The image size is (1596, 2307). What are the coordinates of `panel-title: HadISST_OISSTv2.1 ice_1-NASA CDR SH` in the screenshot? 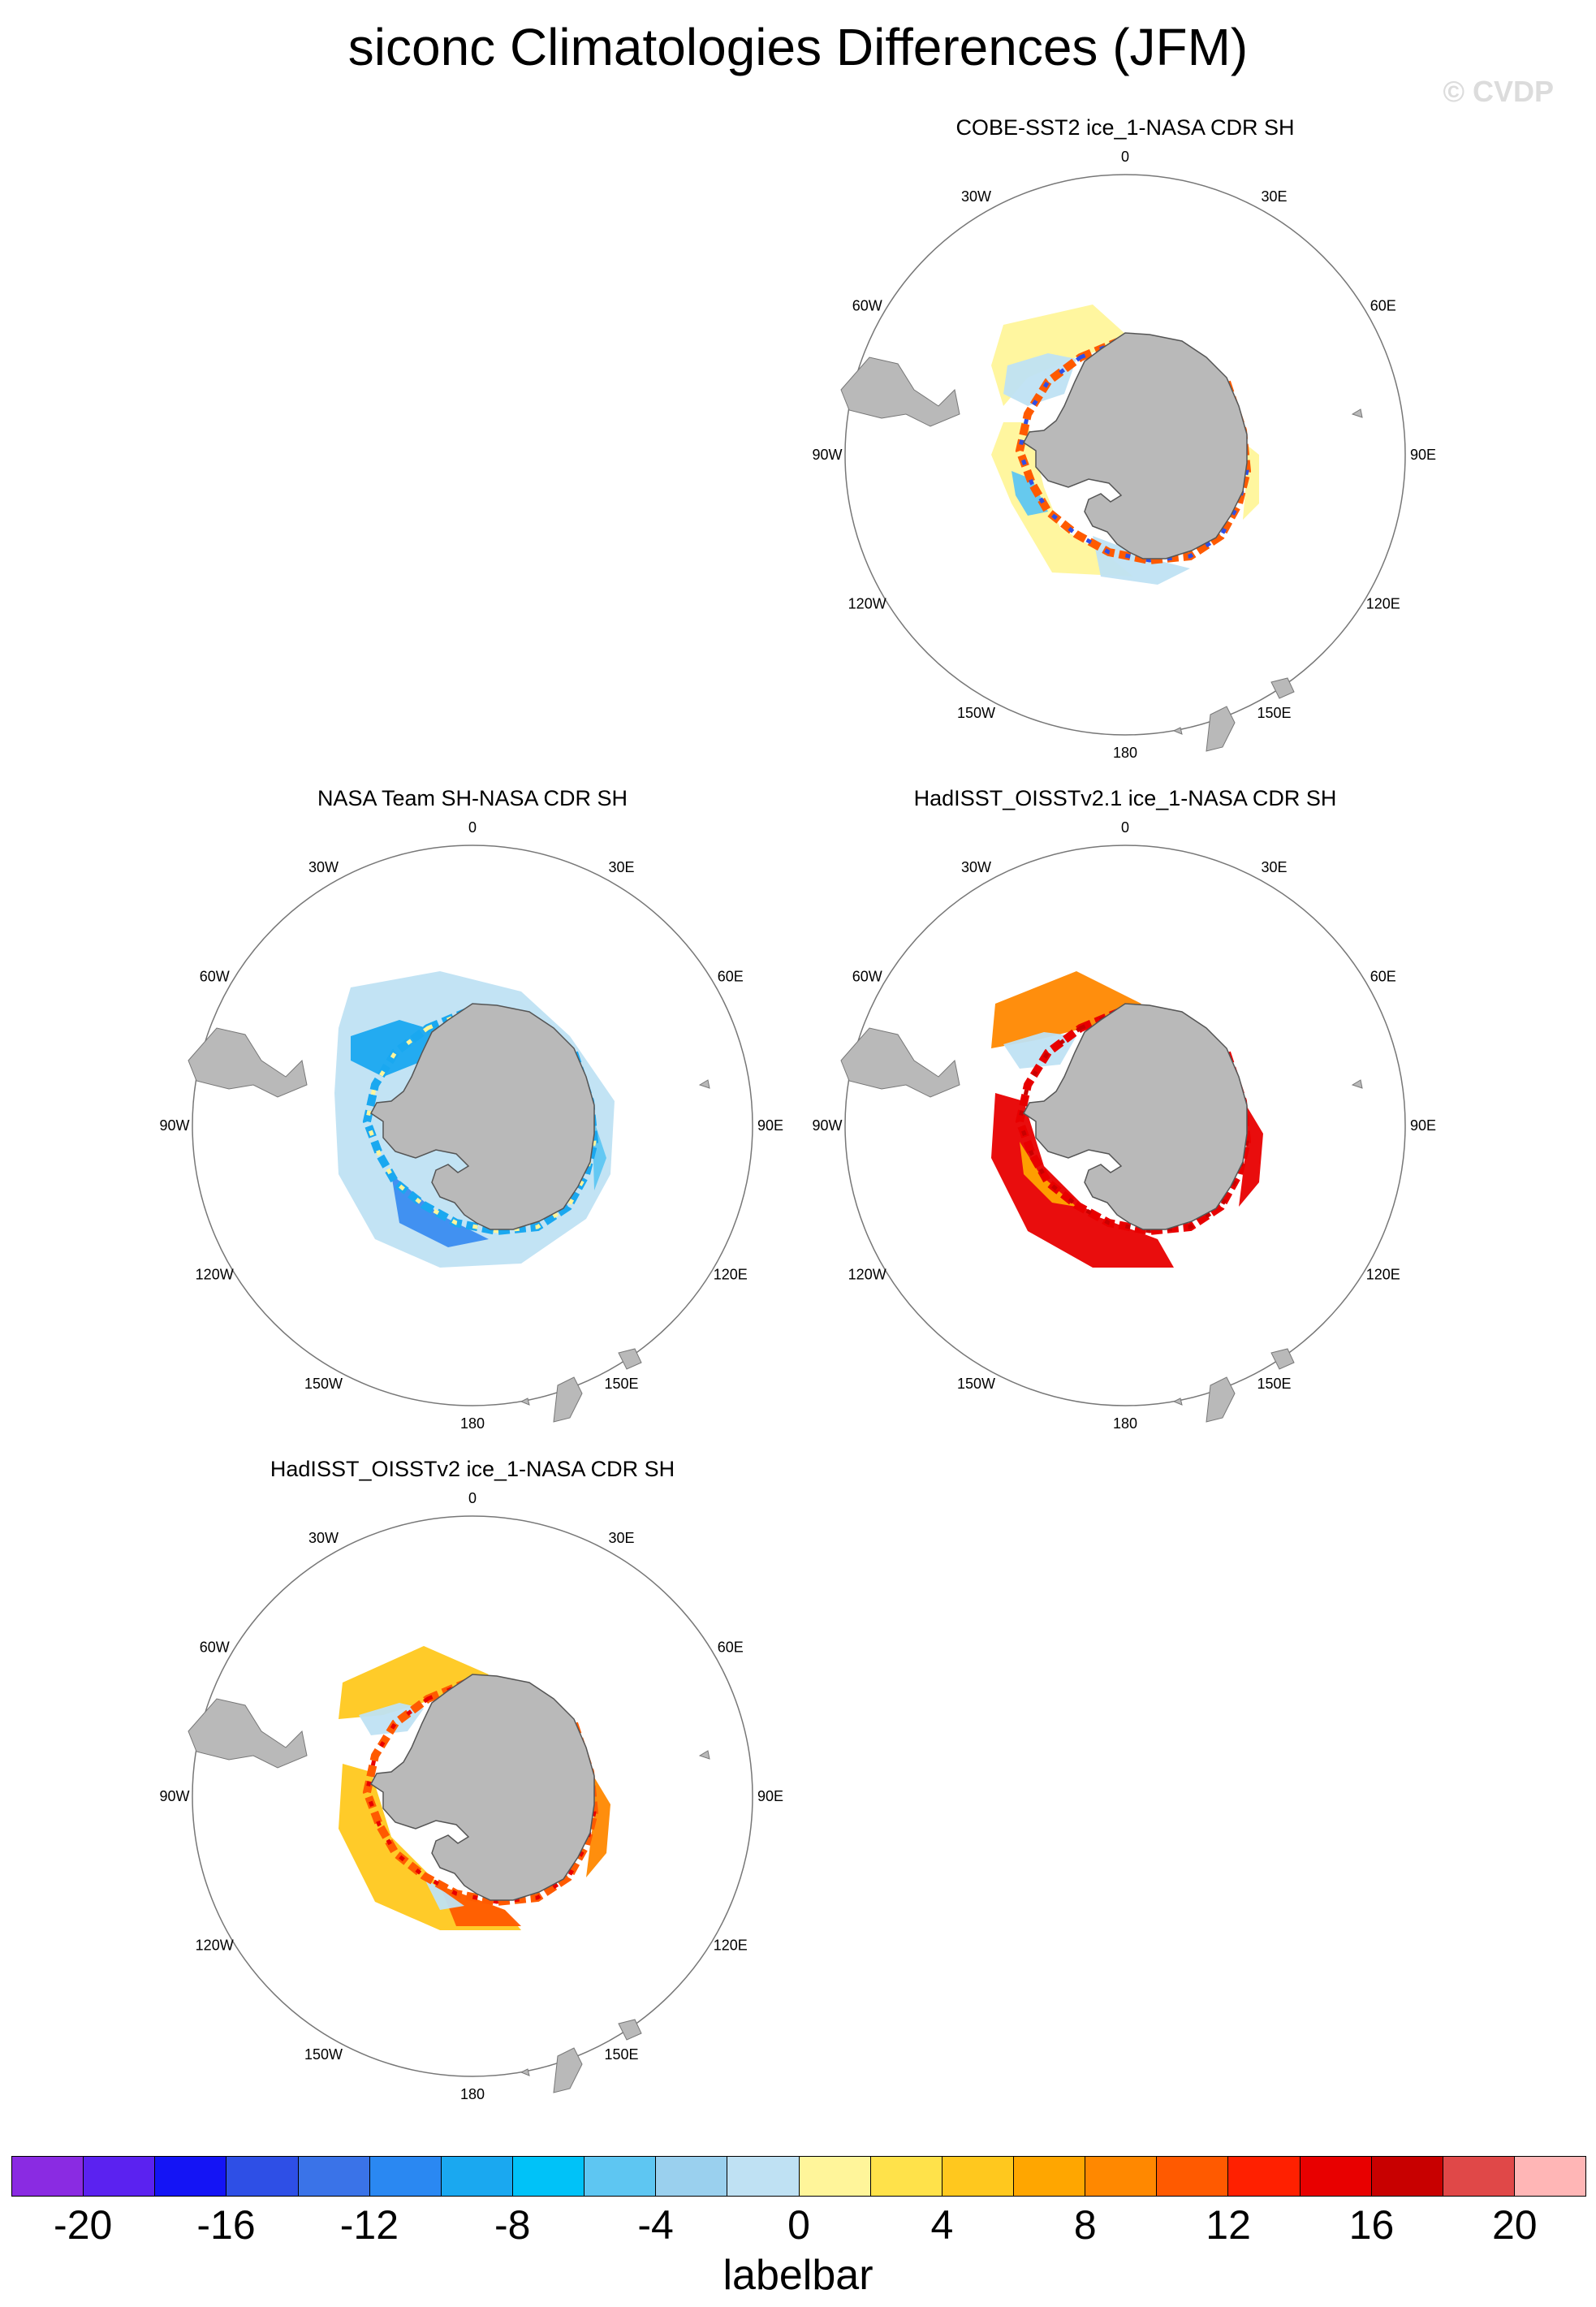 It's located at (1125, 798).